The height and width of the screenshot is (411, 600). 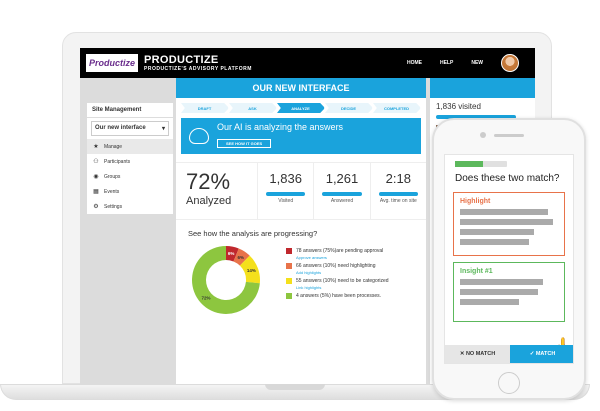 What do you see at coordinates (342, 281) in the screenshot?
I see `legend-text: 55 answers (10%) need to be categorized` at bounding box center [342, 281].